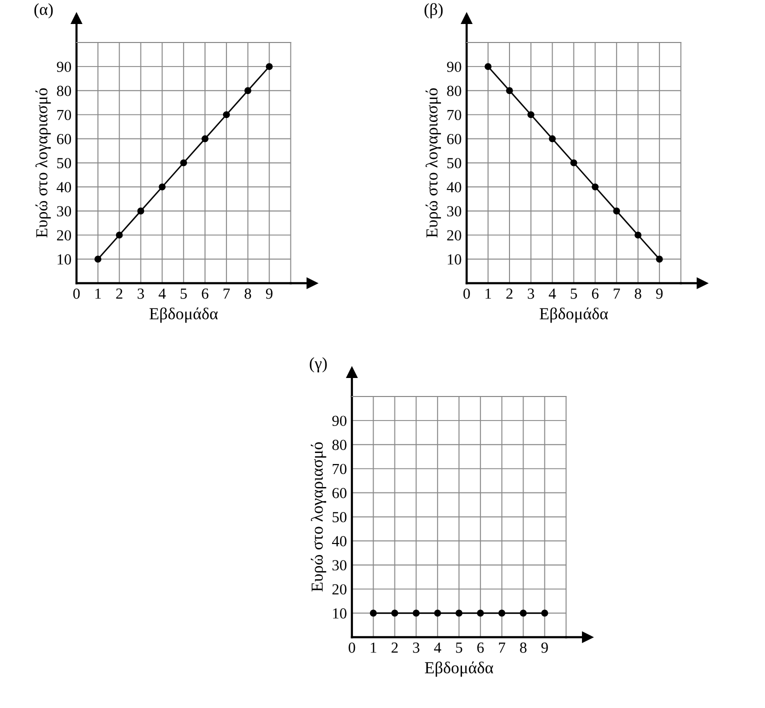 Image resolution: width=765 pixels, height=708 pixels. What do you see at coordinates (318, 364) in the screenshot?
I see `chart-title: (γ)` at bounding box center [318, 364].